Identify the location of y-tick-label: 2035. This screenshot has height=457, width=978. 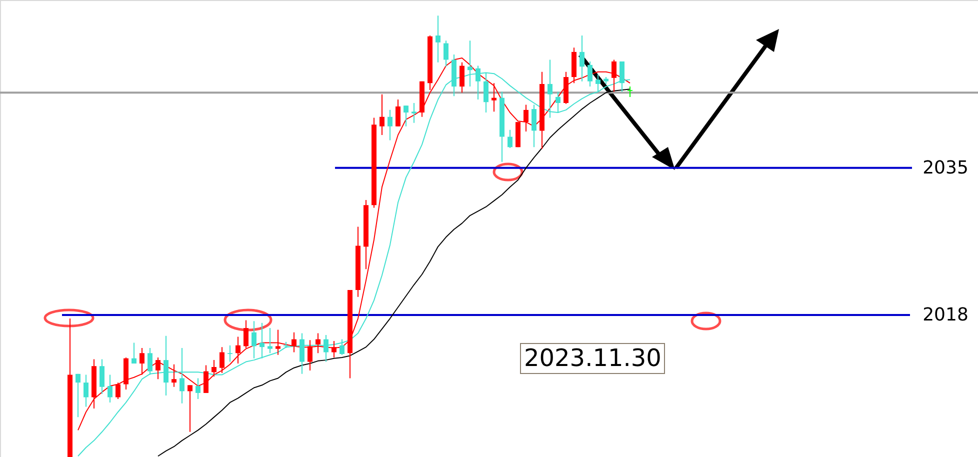
(945, 167).